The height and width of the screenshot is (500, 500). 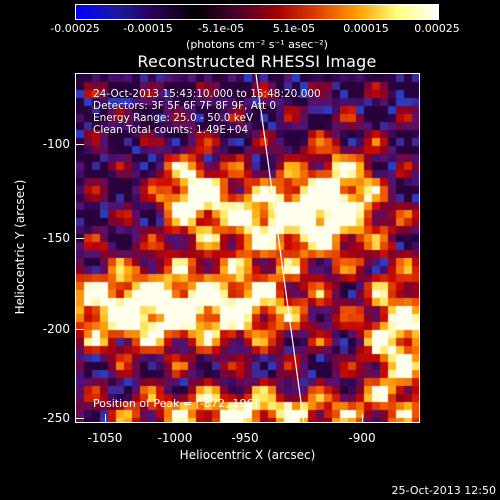 I want to click on x-tick-label: -950, so click(x=245, y=438).